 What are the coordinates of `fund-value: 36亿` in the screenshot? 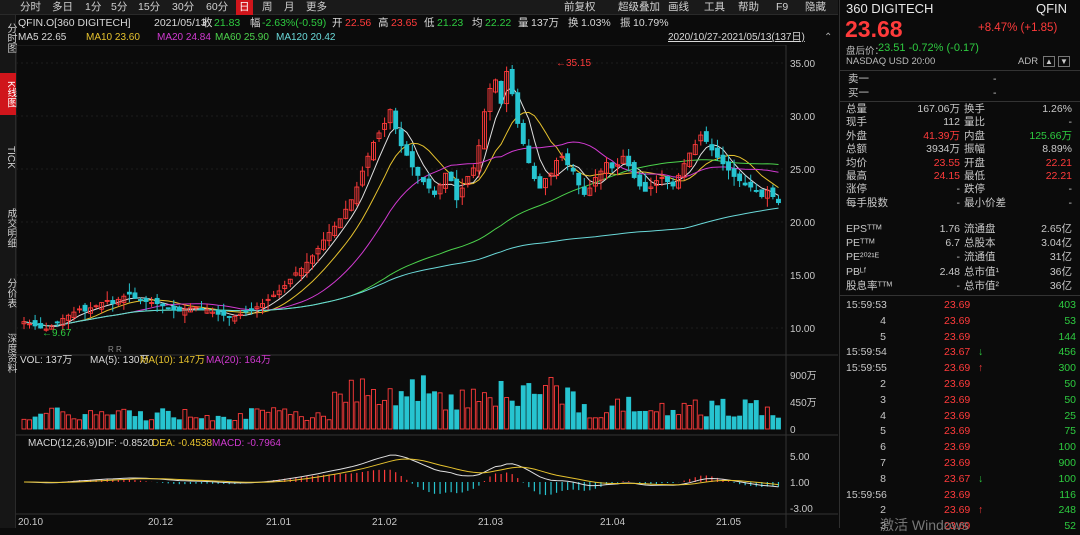 It's located at (1060, 271).